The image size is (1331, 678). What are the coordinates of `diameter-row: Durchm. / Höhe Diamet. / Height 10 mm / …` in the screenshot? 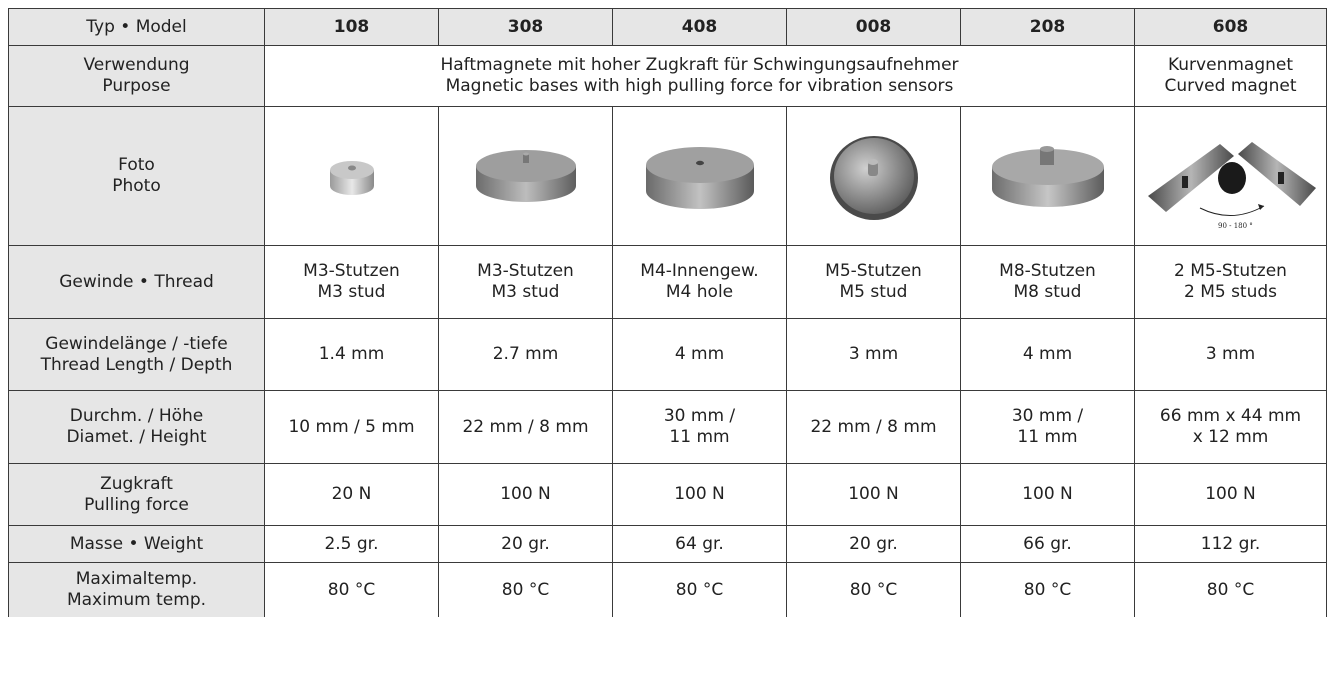 It's located at (667, 427).